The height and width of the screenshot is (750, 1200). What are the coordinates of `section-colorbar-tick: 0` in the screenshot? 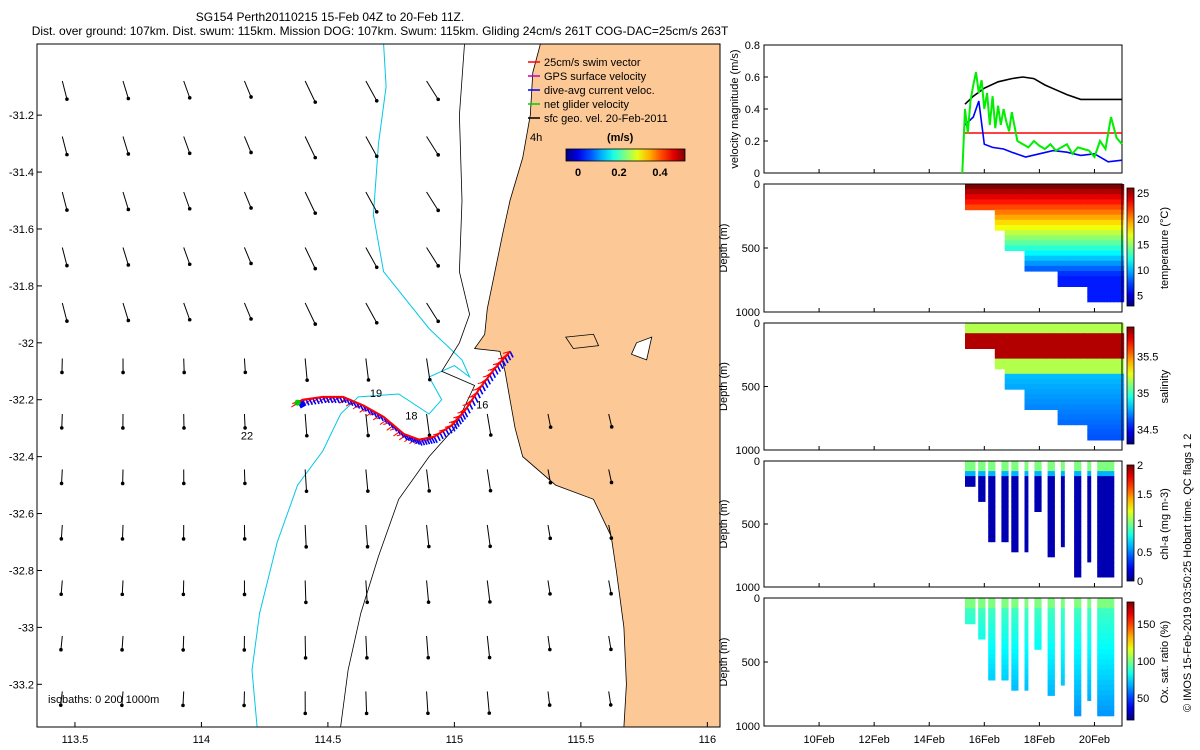 It's located at (1140, 582).